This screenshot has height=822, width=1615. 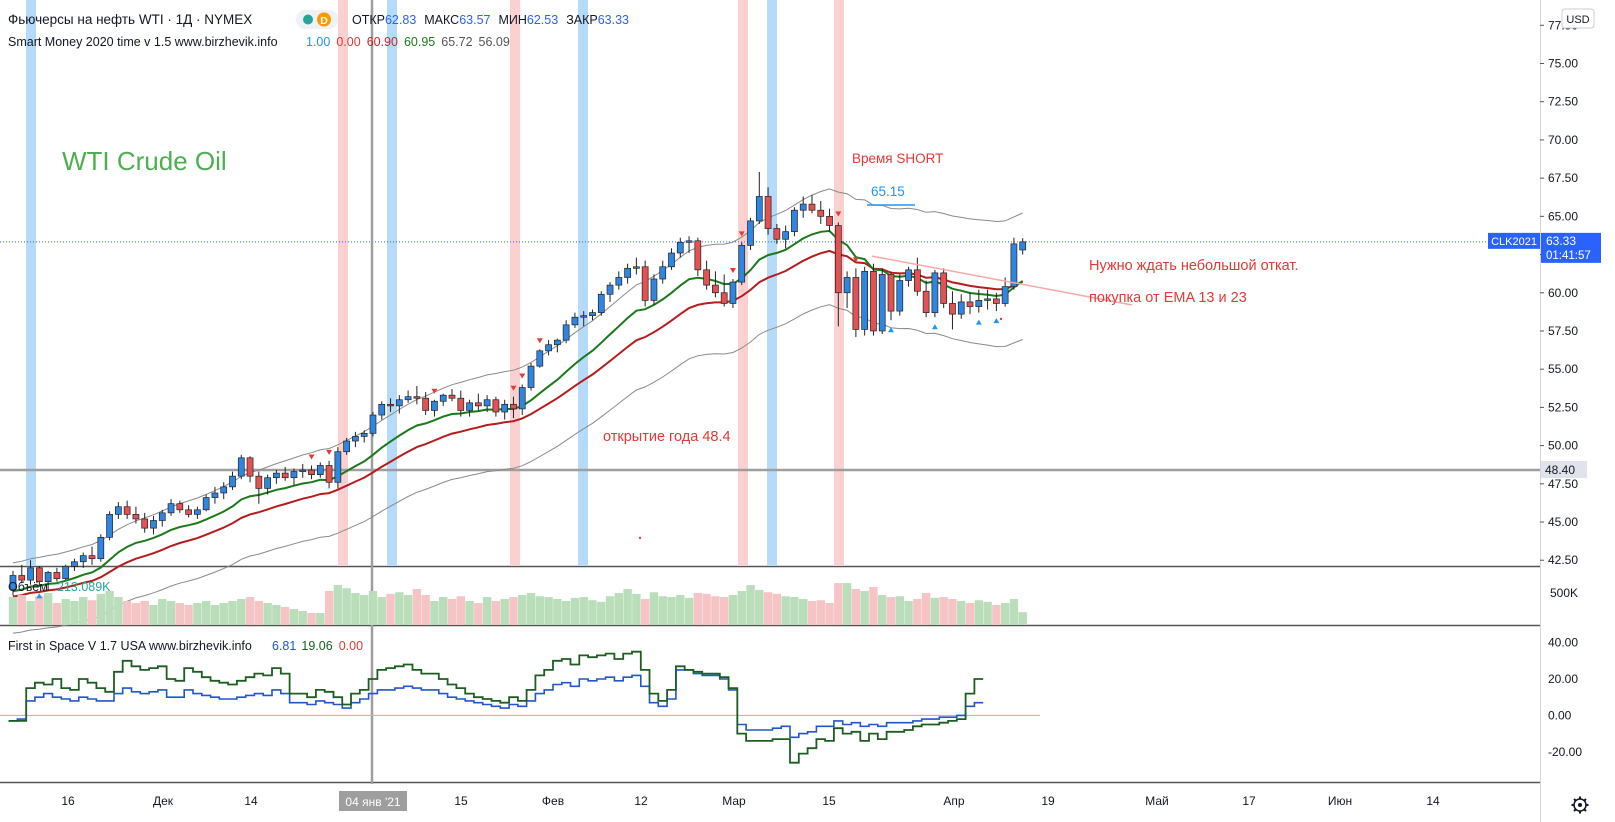 I want to click on annotation-buy: покупка от EMA 13 и 23, so click(x=1168, y=298).